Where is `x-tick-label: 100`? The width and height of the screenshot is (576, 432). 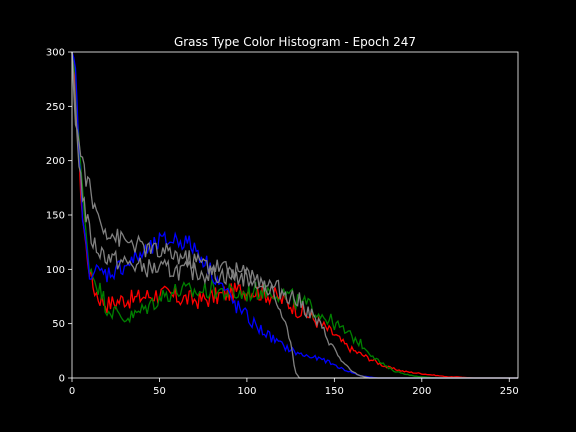 x-tick-label: 100 is located at coordinates (246, 391).